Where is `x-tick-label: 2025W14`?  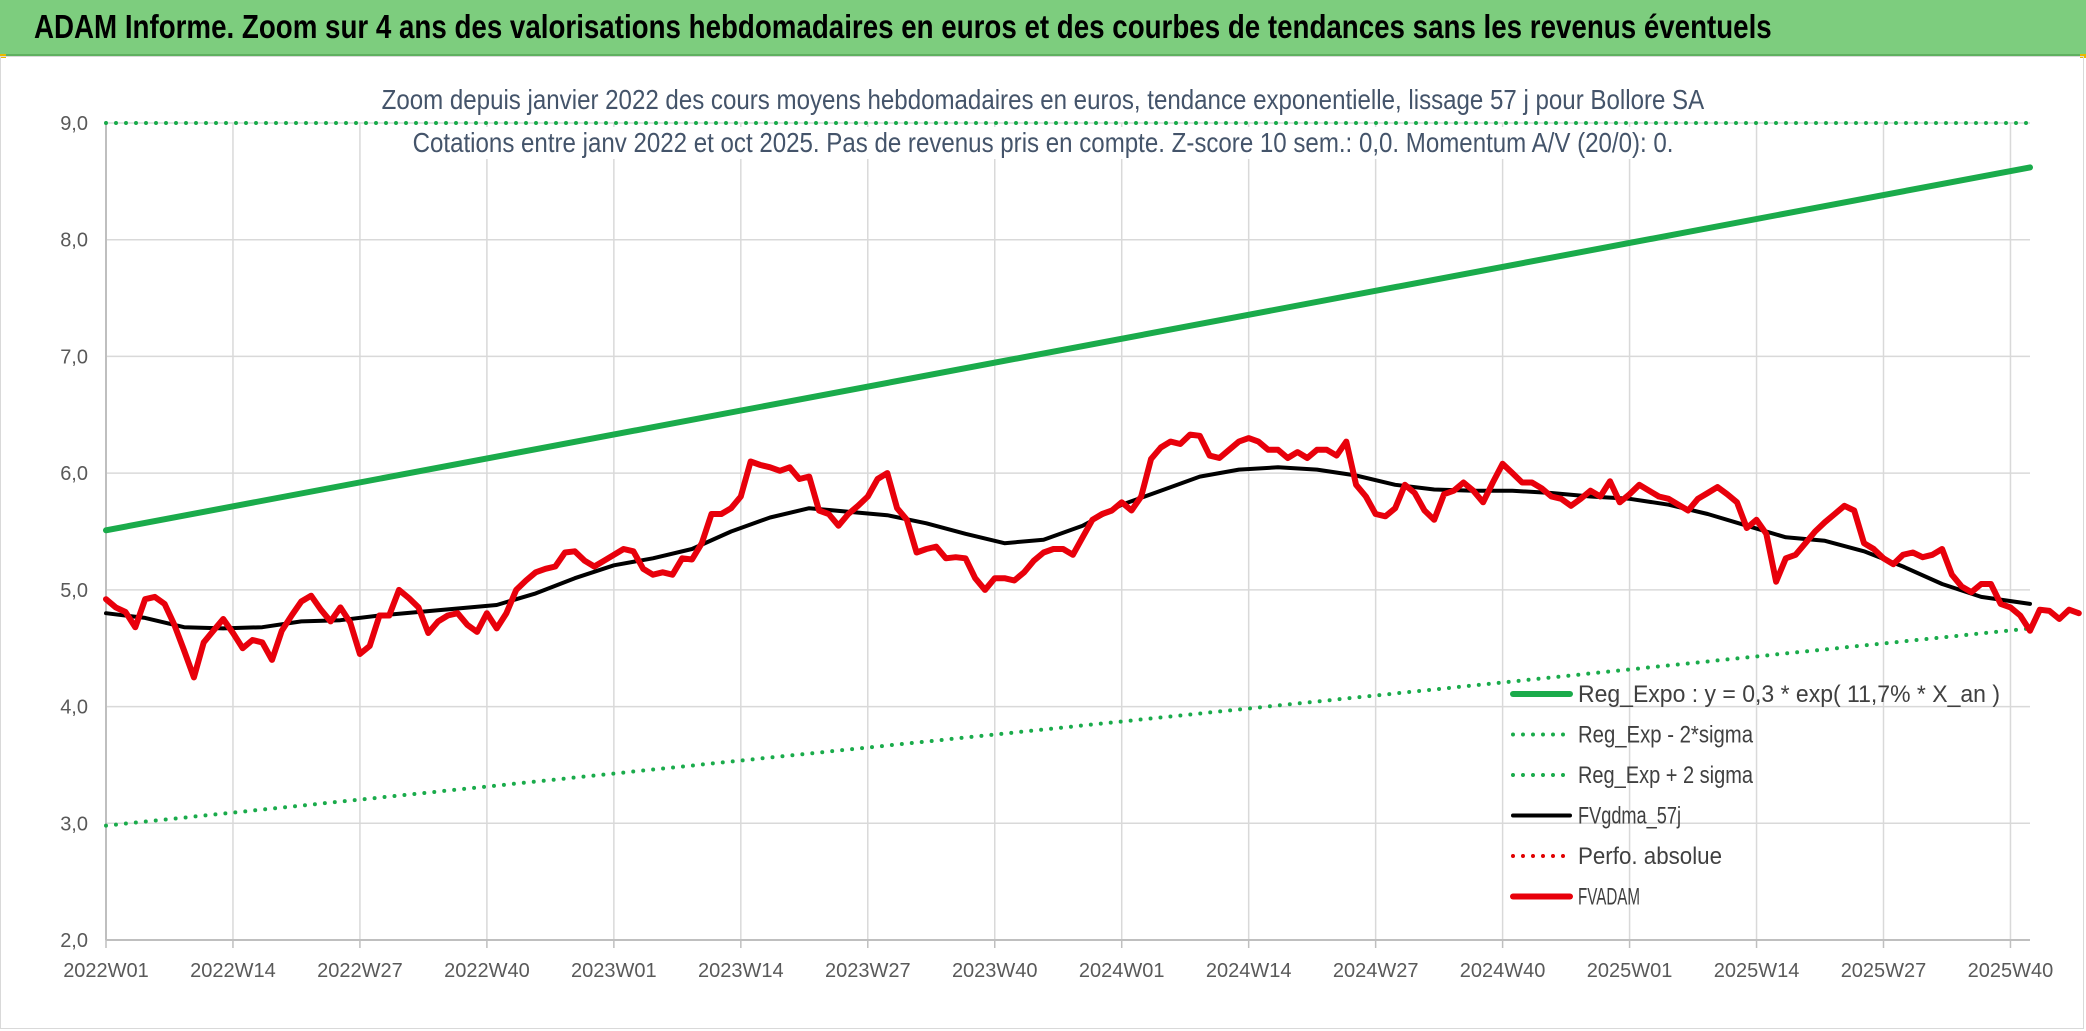
x-tick-label: 2025W14 is located at coordinates (1757, 971).